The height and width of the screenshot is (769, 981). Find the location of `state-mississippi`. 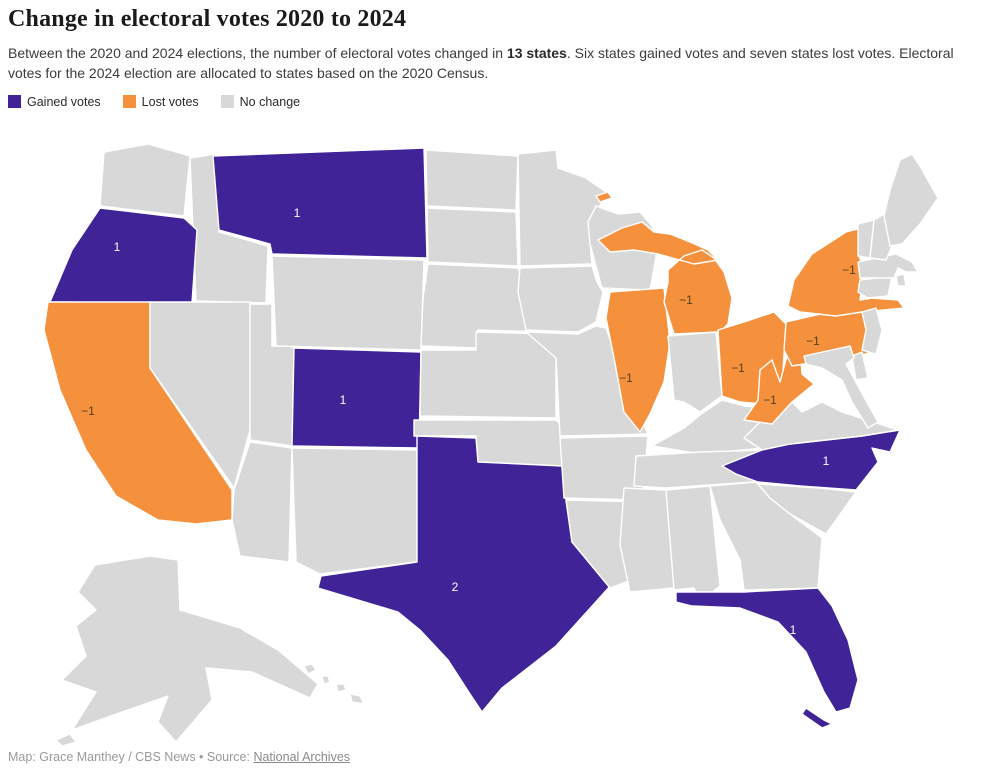

state-mississippi is located at coordinates (647, 540).